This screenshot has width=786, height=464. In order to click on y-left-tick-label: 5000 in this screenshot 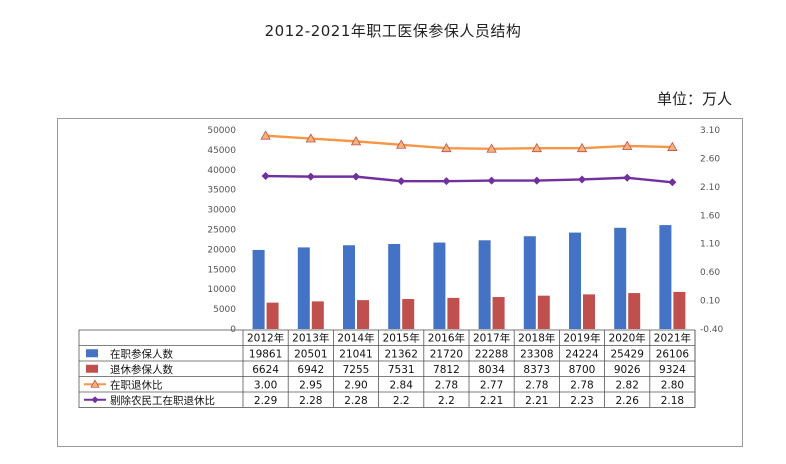, I will do `click(224, 310)`.